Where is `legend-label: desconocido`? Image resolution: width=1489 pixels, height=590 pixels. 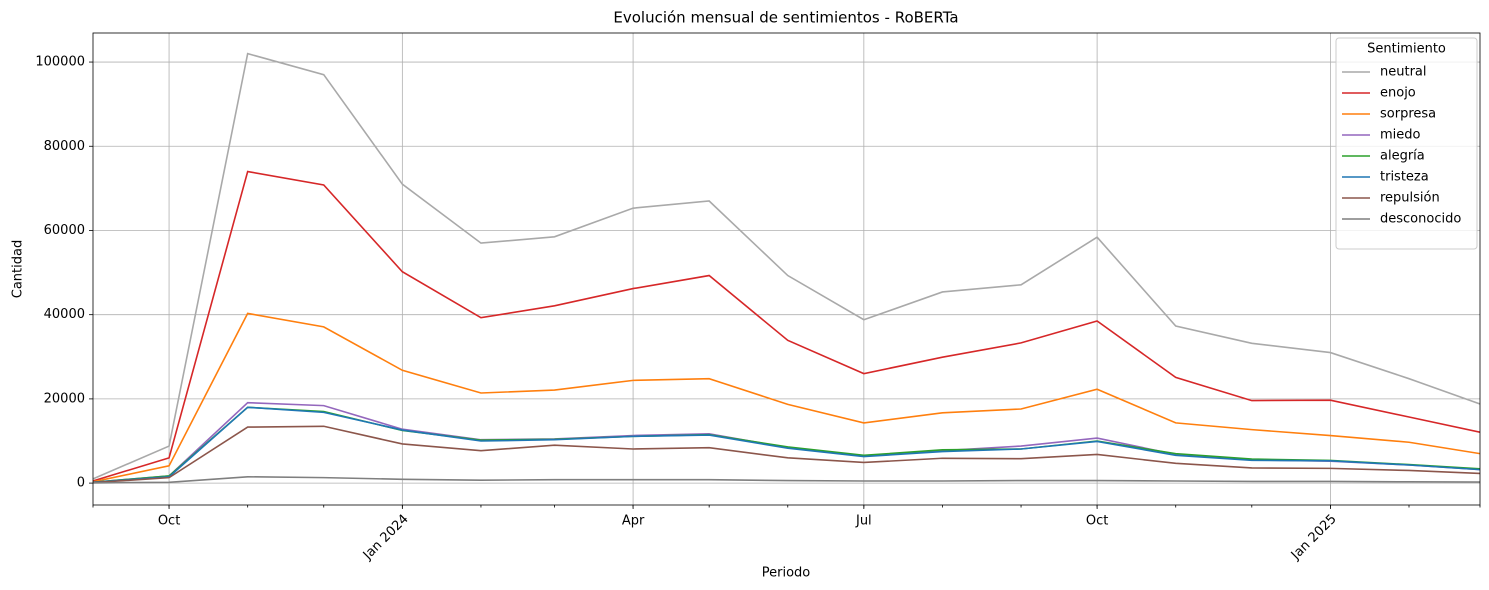 legend-label: desconocido is located at coordinates (1420, 219).